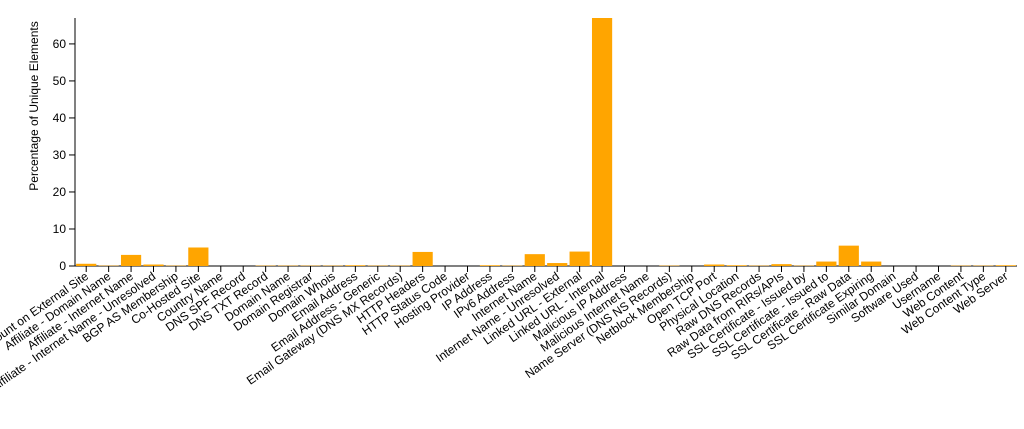 This screenshot has height=429, width=1024. What do you see at coordinates (60, 81) in the screenshot?
I see `y-tick-label: 50` at bounding box center [60, 81].